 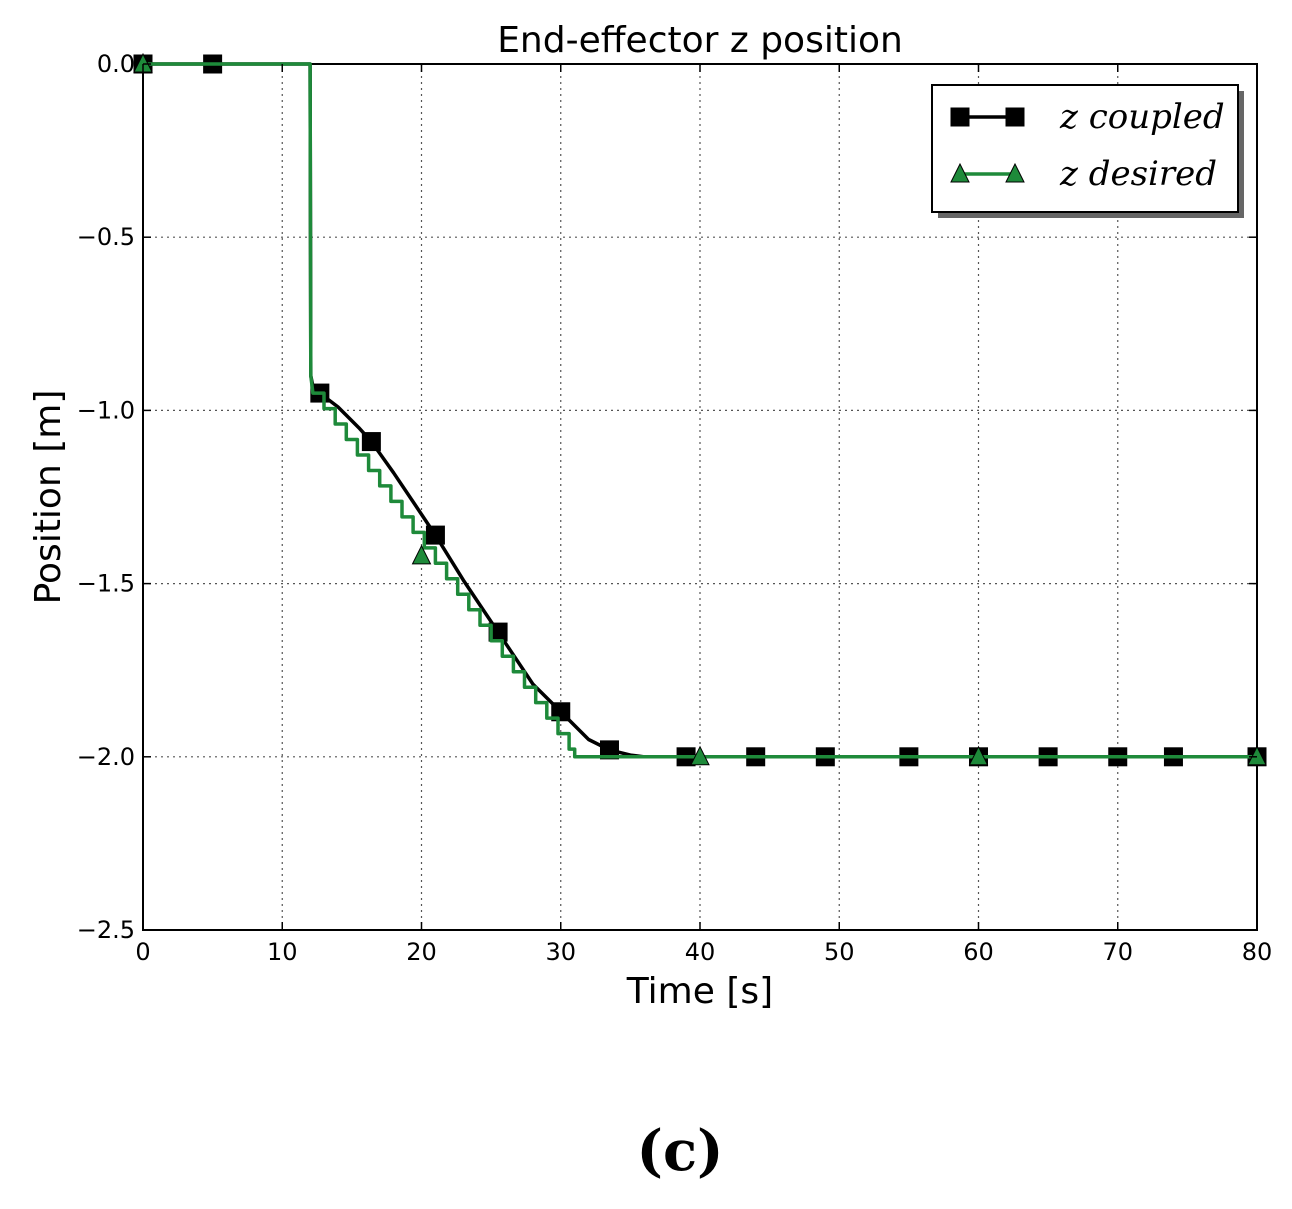 I want to click on y-axis-label: Position [m], so click(x=48, y=497).